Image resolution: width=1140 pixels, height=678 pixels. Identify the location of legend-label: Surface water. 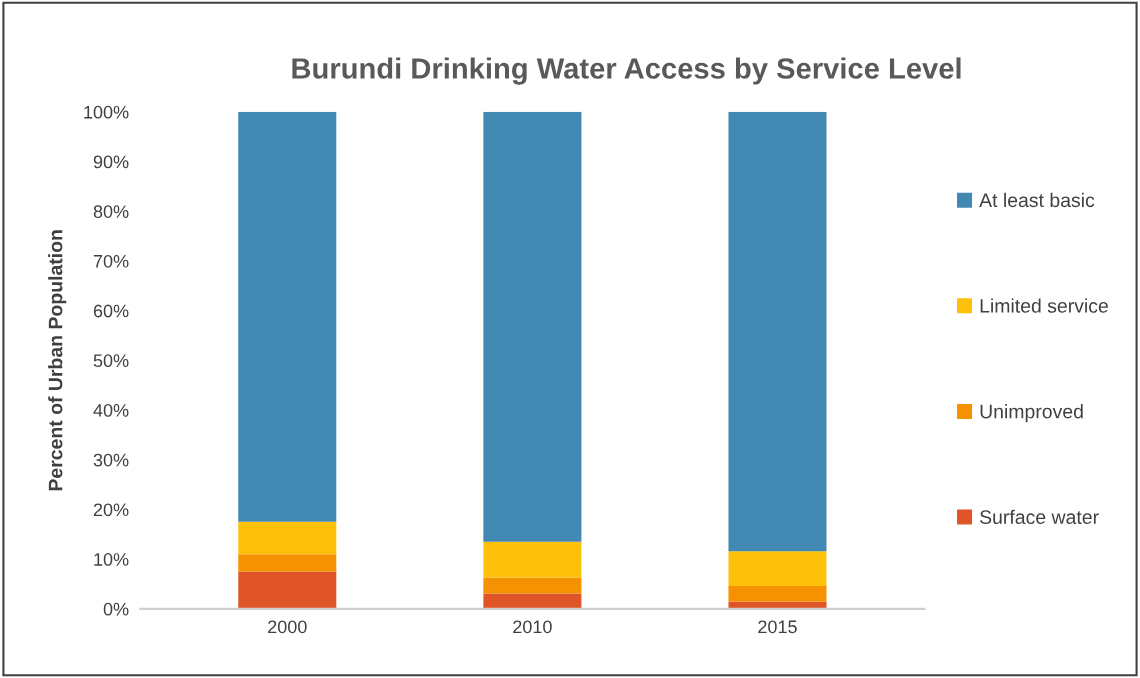
(1039, 517).